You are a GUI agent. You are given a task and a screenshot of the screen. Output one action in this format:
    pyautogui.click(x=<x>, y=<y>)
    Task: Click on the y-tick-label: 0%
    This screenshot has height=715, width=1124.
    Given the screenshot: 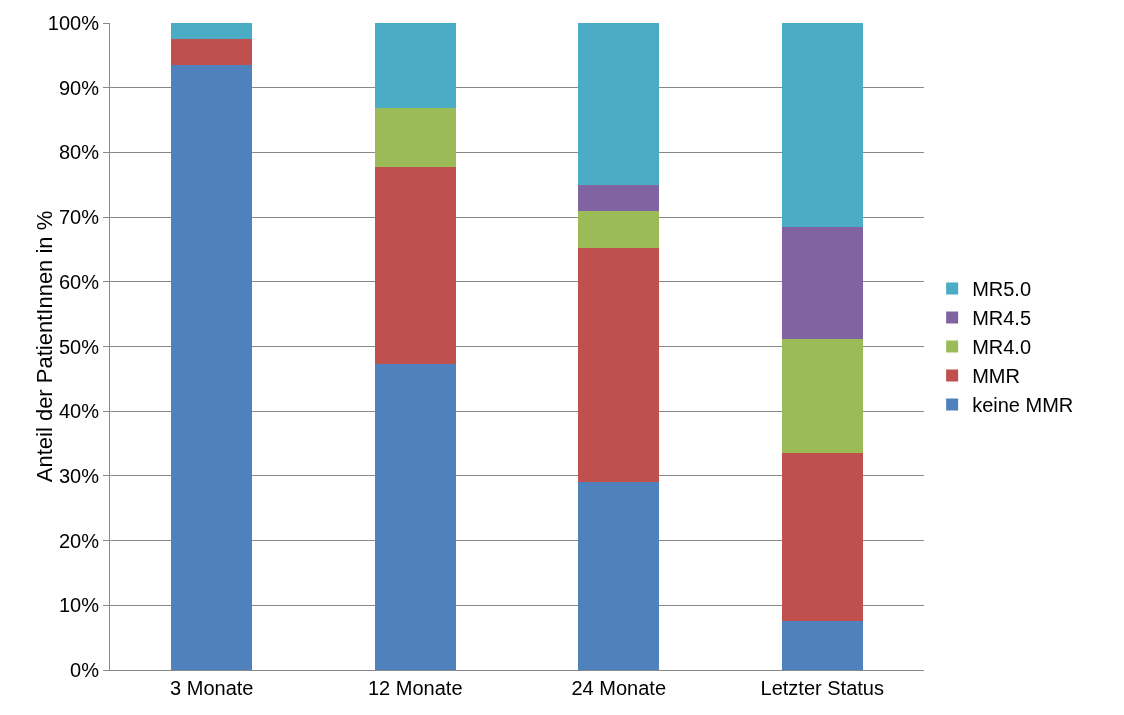 What is the action you would take?
    pyautogui.click(x=85, y=670)
    